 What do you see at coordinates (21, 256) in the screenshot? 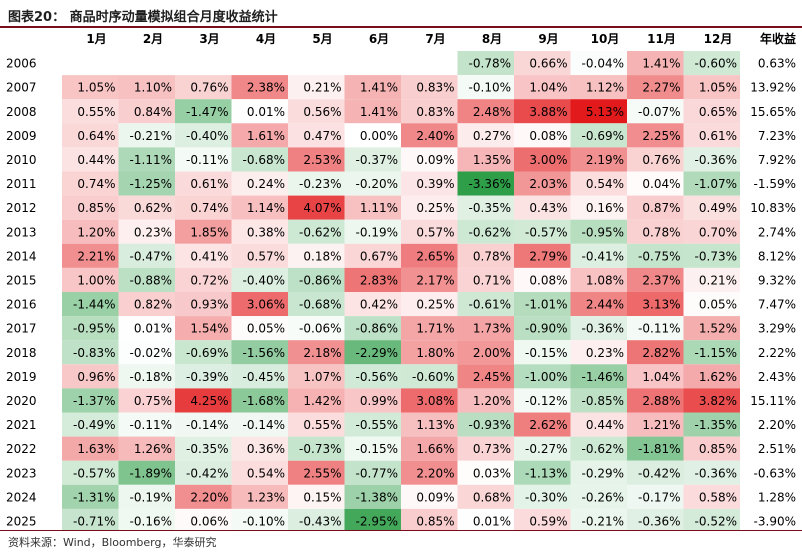
I see `year-label: 2014` at bounding box center [21, 256].